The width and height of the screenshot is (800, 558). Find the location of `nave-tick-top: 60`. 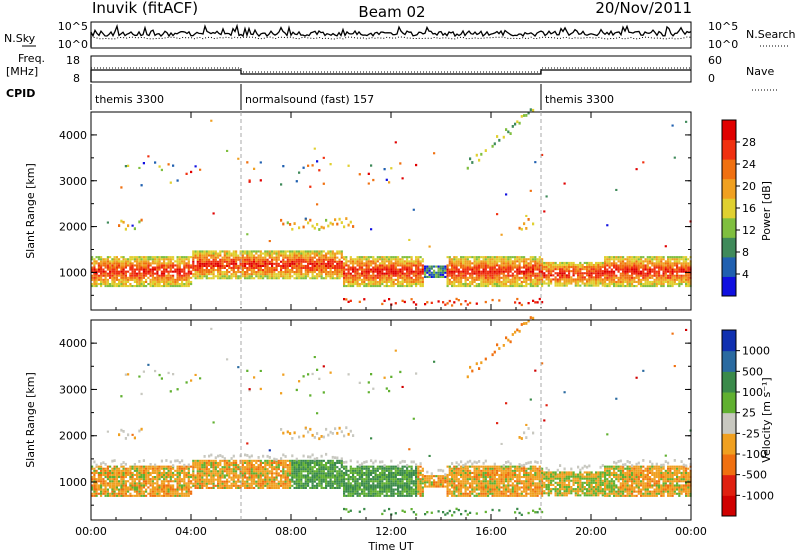

nave-tick-top: 60 is located at coordinates (715, 60).